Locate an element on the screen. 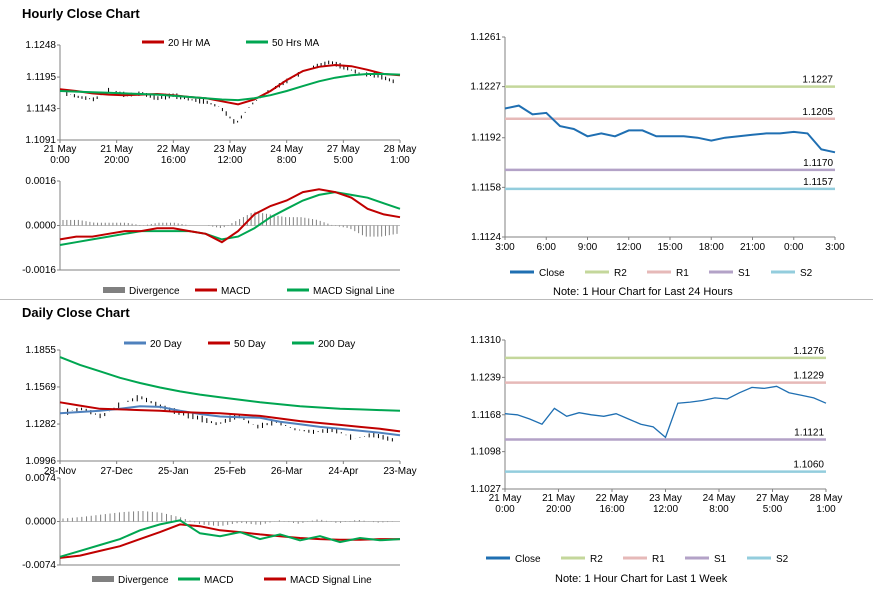 Image resolution: width=873 pixels, height=601 pixels. hourly-macd-ytick-label: 0.0000 is located at coordinates (40, 226).